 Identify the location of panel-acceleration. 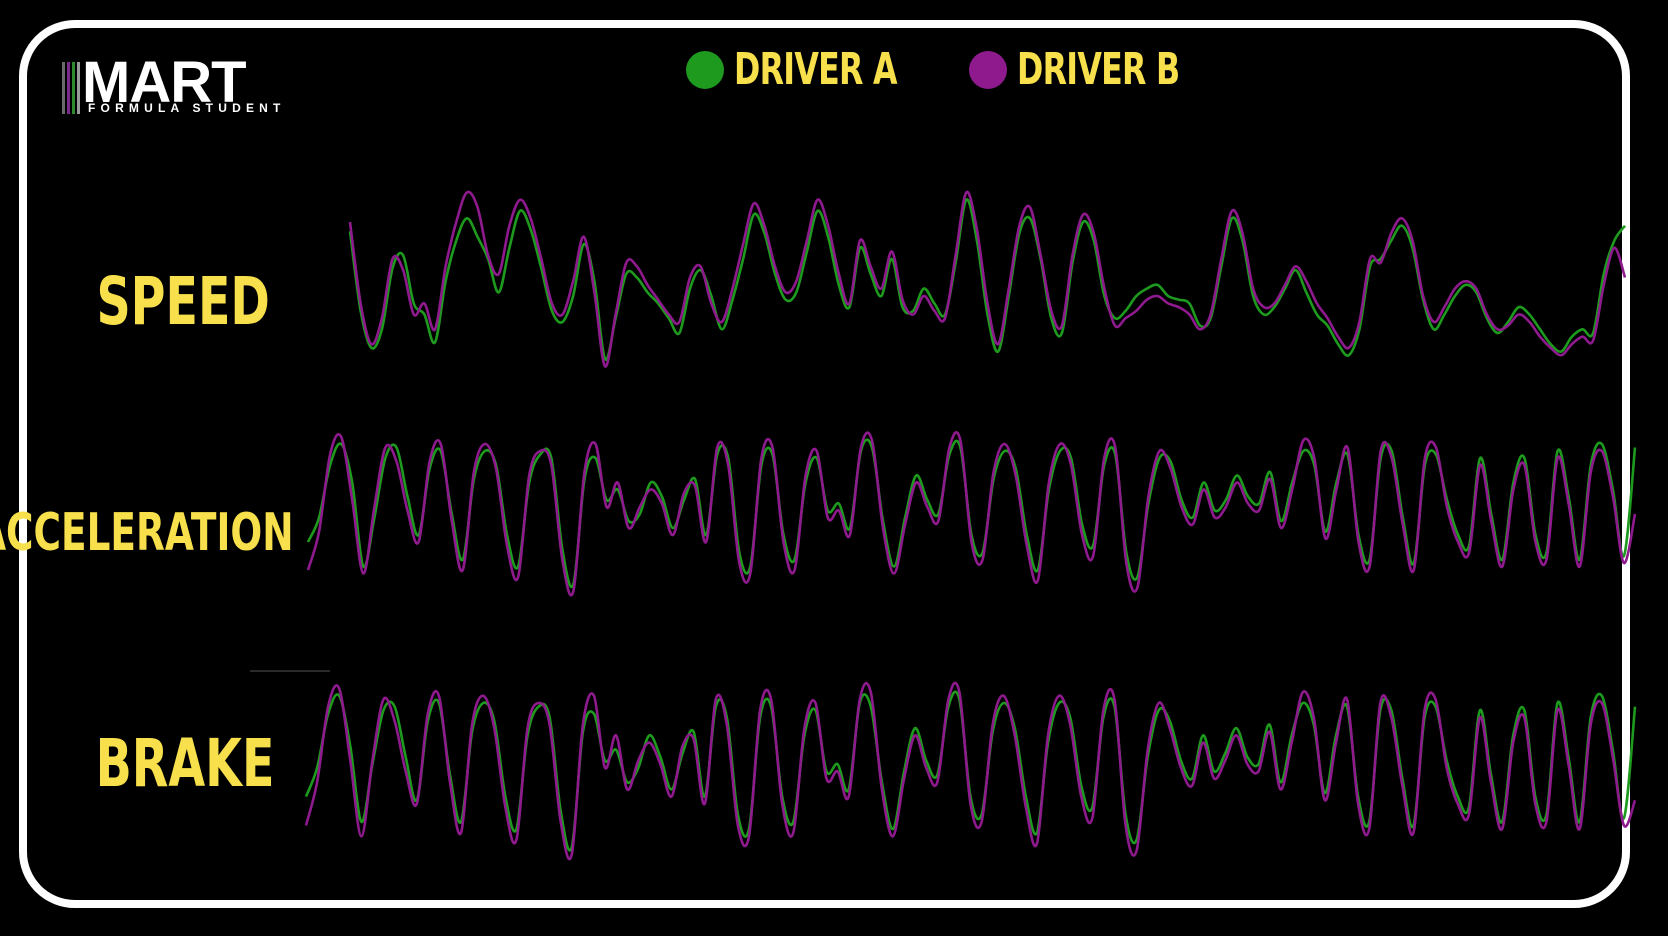
(971, 513).